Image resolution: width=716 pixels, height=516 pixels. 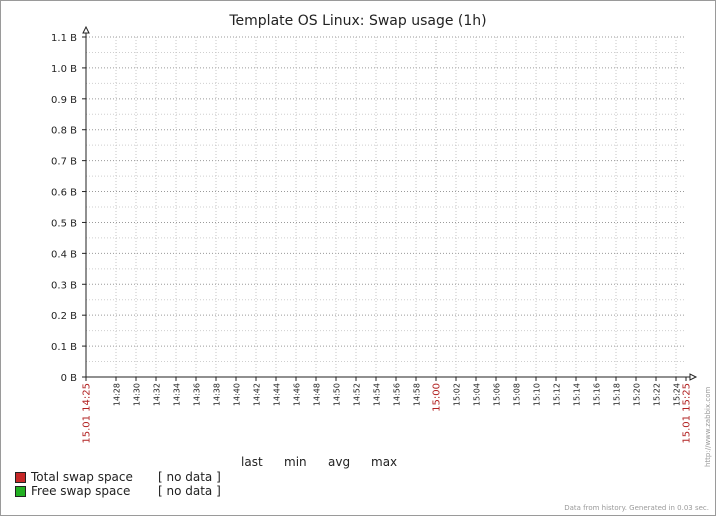 What do you see at coordinates (295, 462) in the screenshot?
I see `legend-header-min: min` at bounding box center [295, 462].